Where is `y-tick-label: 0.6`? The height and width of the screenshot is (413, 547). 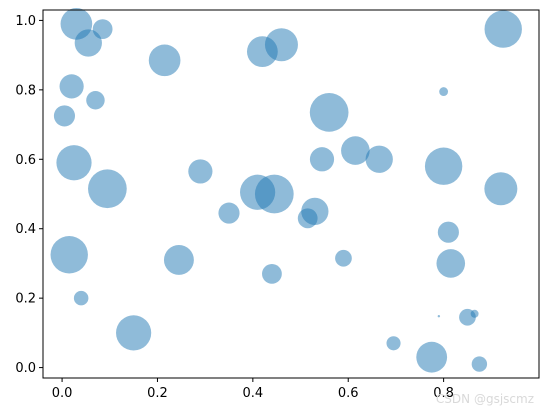 y-tick-label: 0.6 is located at coordinates (25, 160).